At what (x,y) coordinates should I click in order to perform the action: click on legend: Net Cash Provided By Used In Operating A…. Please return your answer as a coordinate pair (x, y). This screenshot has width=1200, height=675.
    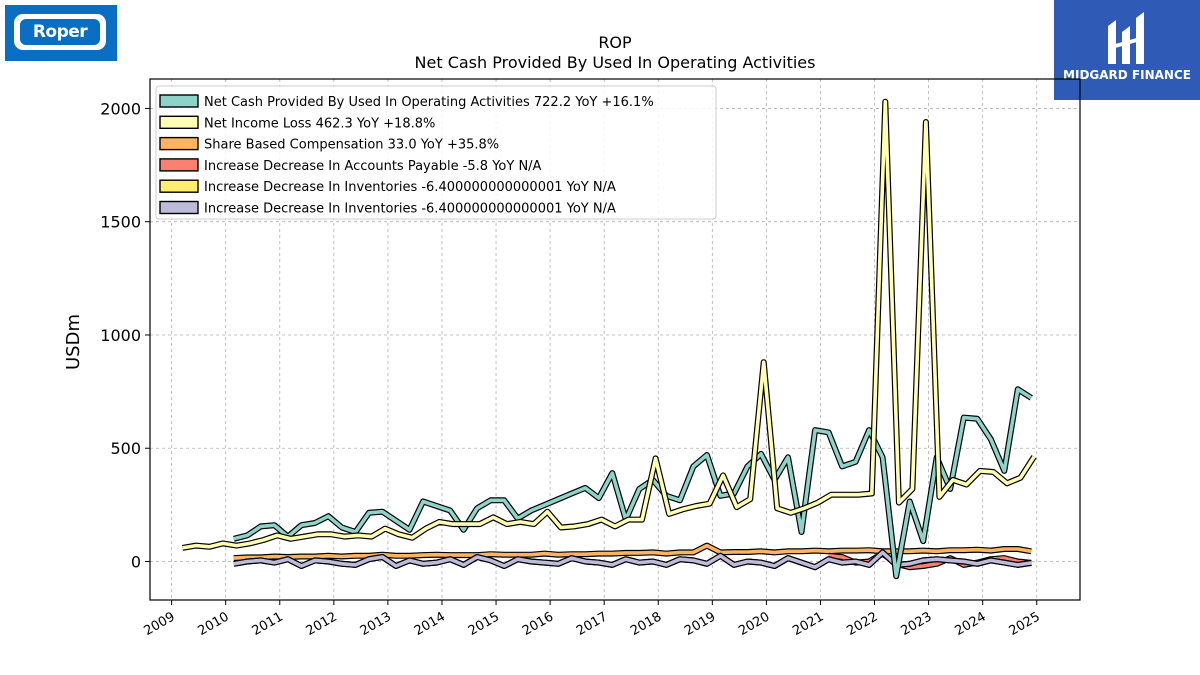
    Looking at the image, I should click on (436, 152).